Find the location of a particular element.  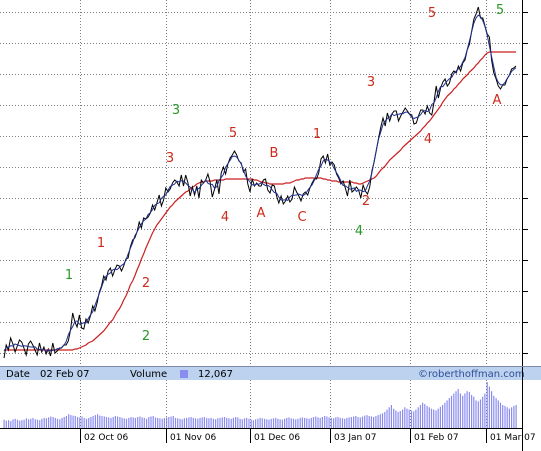

wave-label: 2 is located at coordinates (146, 336).